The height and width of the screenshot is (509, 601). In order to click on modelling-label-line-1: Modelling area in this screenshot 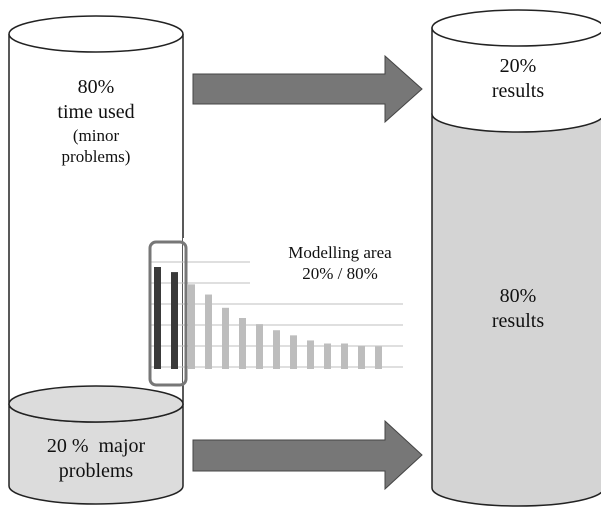, I will do `click(340, 252)`.